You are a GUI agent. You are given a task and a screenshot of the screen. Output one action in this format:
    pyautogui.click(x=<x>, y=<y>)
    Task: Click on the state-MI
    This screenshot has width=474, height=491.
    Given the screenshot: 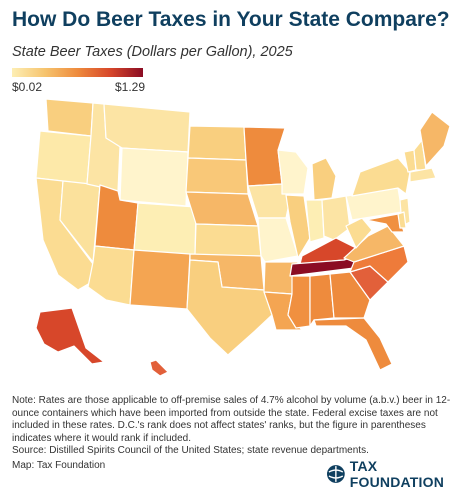 What is the action you would take?
    pyautogui.click(x=324, y=179)
    